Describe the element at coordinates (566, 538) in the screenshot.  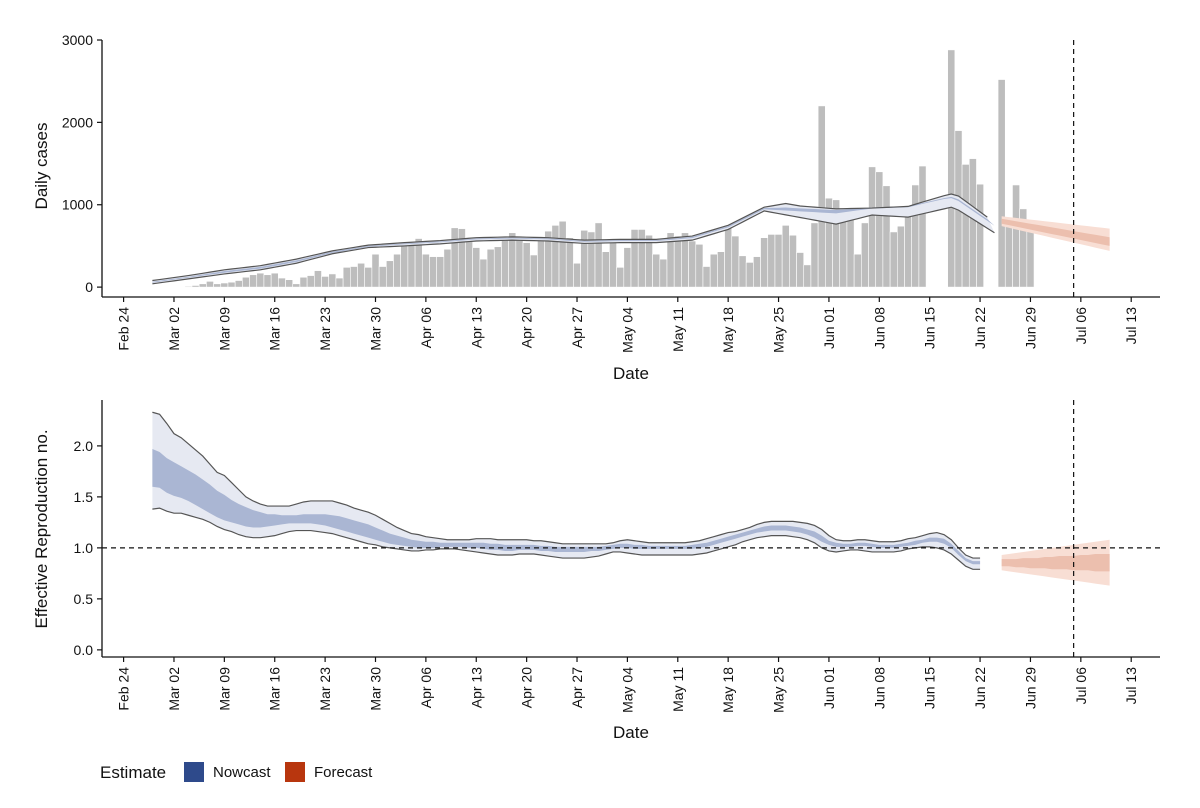
I see `nowcast-lower-bound` at that location.